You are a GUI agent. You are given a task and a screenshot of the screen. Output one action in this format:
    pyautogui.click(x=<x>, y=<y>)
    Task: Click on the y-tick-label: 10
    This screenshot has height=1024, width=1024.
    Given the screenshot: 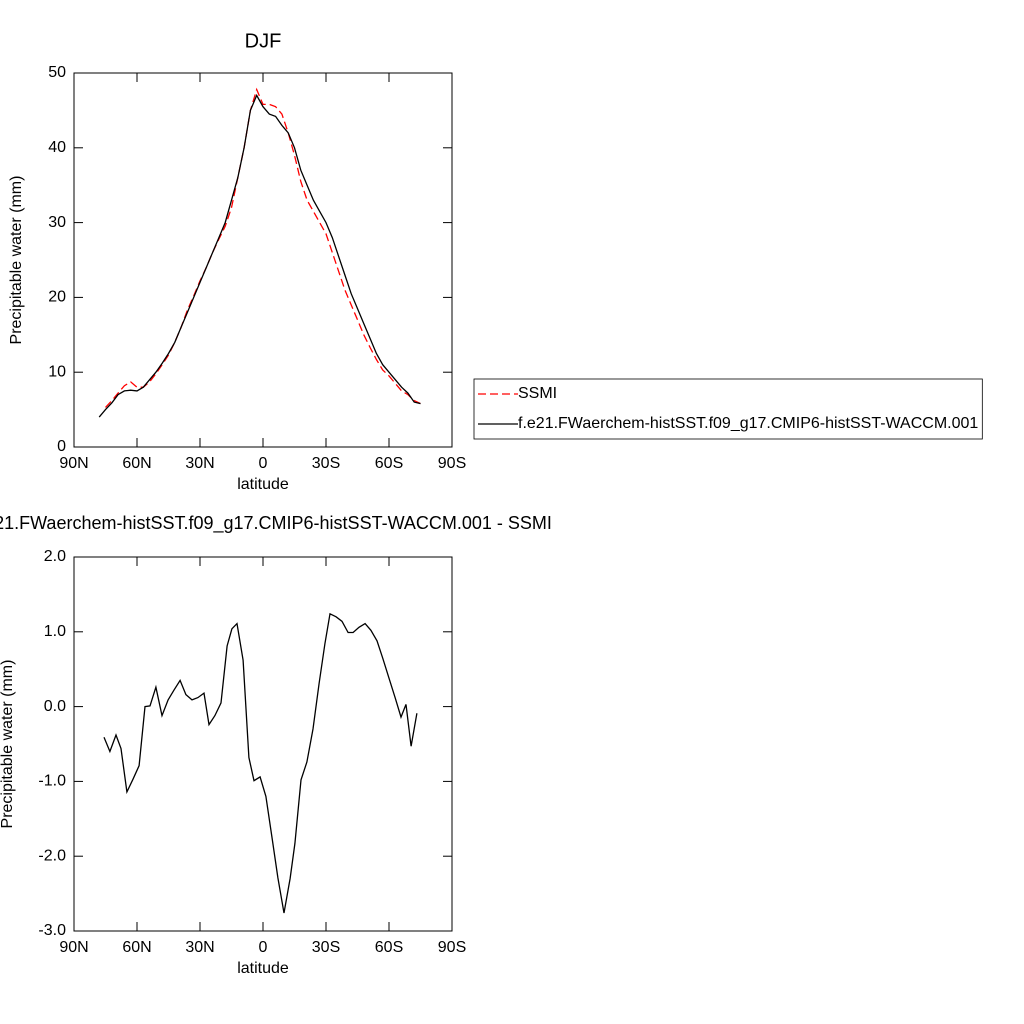 What is the action you would take?
    pyautogui.click(x=57, y=371)
    